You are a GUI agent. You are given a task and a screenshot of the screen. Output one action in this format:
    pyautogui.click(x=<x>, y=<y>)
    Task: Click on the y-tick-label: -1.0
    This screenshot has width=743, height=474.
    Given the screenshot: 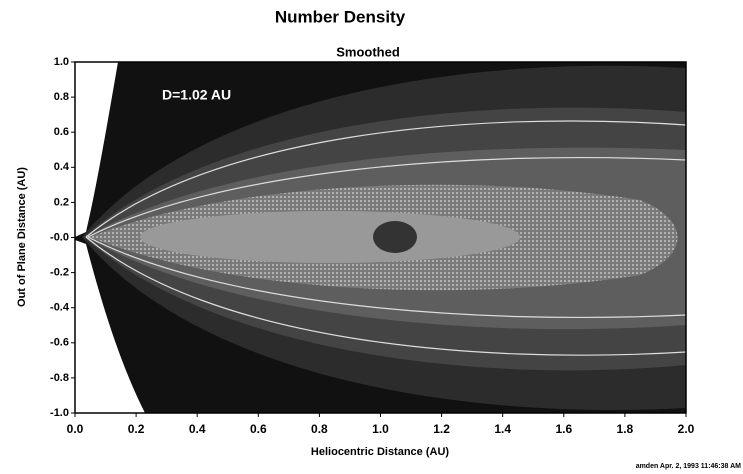 What is the action you would take?
    pyautogui.click(x=59, y=413)
    